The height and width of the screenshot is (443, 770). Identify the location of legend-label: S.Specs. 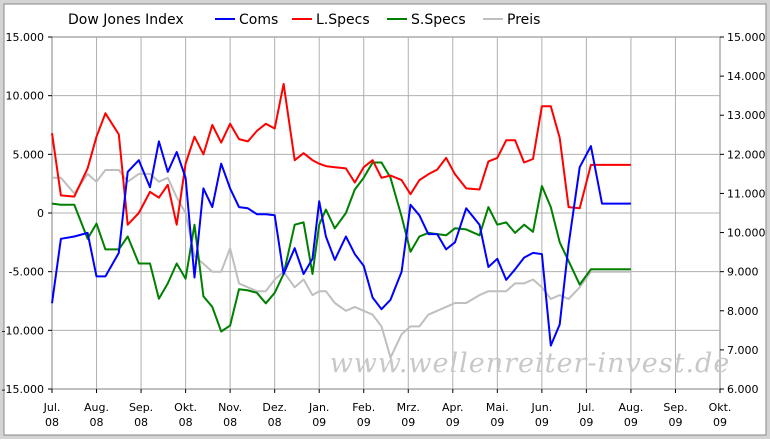
(438, 20).